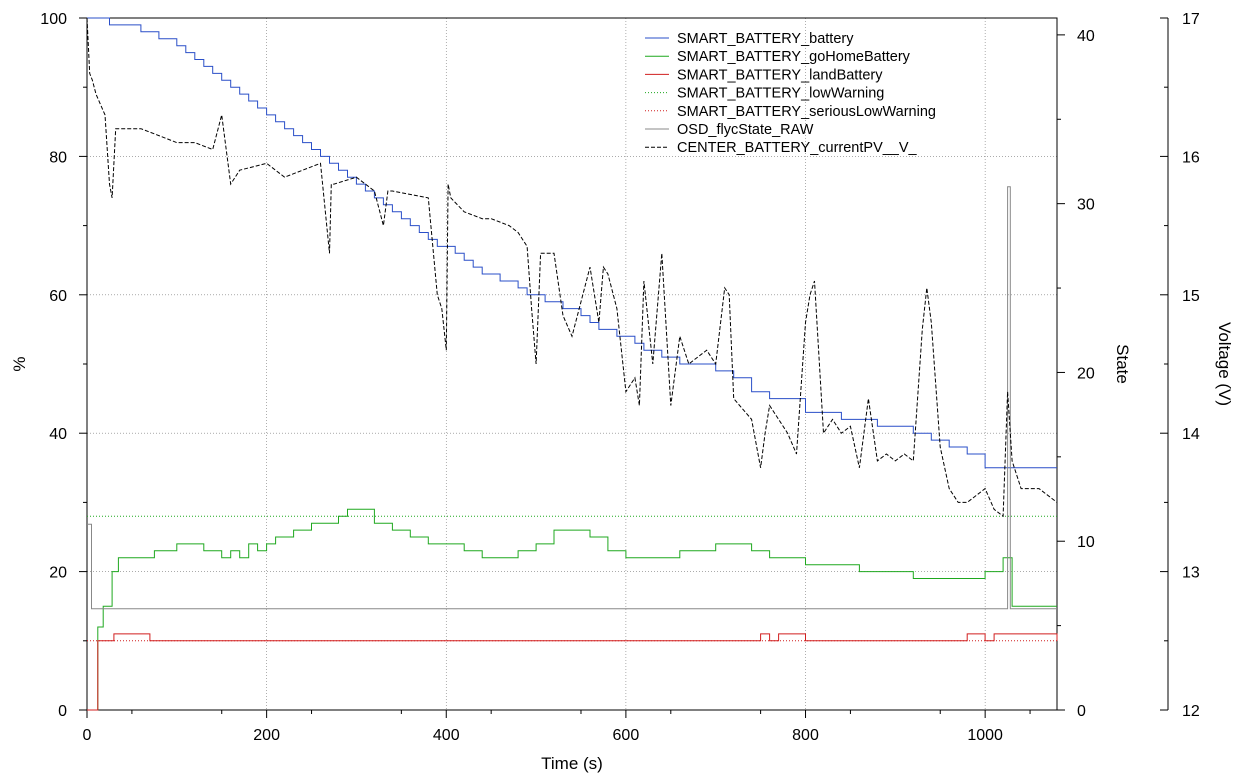  Describe the element at coordinates (266, 735) in the screenshot. I see `x-tick-label: 200` at that location.